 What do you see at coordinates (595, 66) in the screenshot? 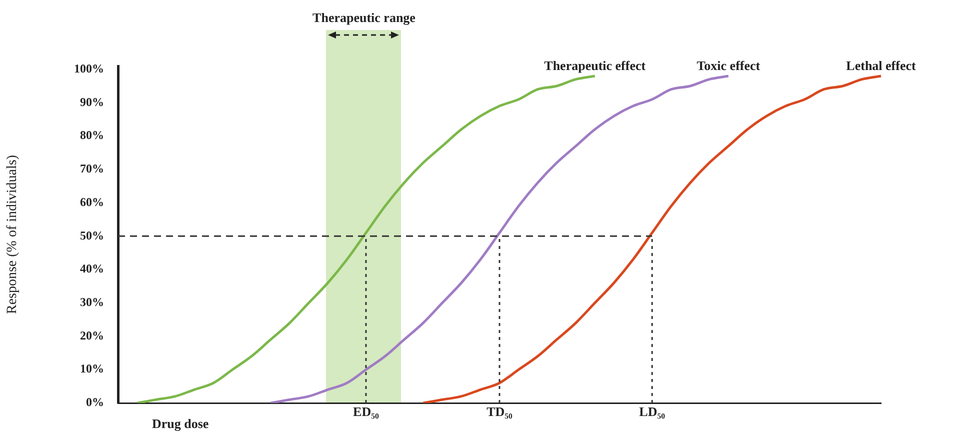
I see `series-label: Therapeutic effect` at bounding box center [595, 66].